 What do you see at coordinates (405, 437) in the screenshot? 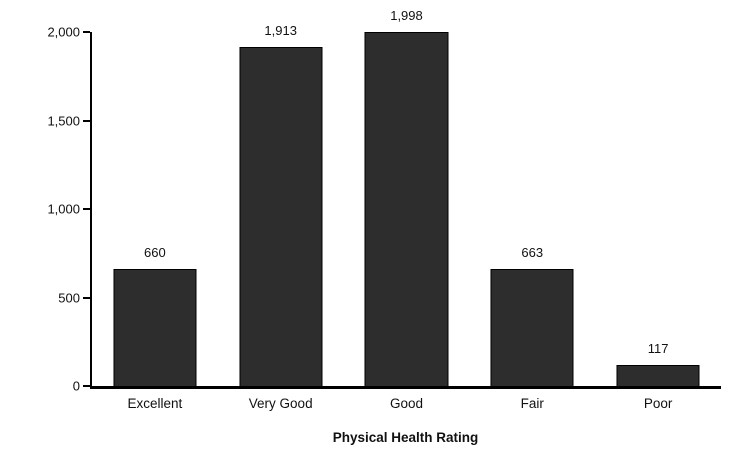
I see `x-axis-title: Physical Health Rating` at bounding box center [405, 437].